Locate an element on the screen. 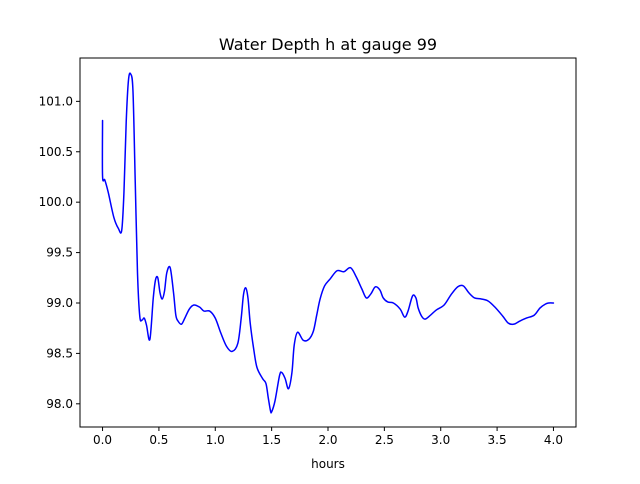 This screenshot has width=640, height=484. y-tick-label: 99.5 is located at coordinates (59, 253).